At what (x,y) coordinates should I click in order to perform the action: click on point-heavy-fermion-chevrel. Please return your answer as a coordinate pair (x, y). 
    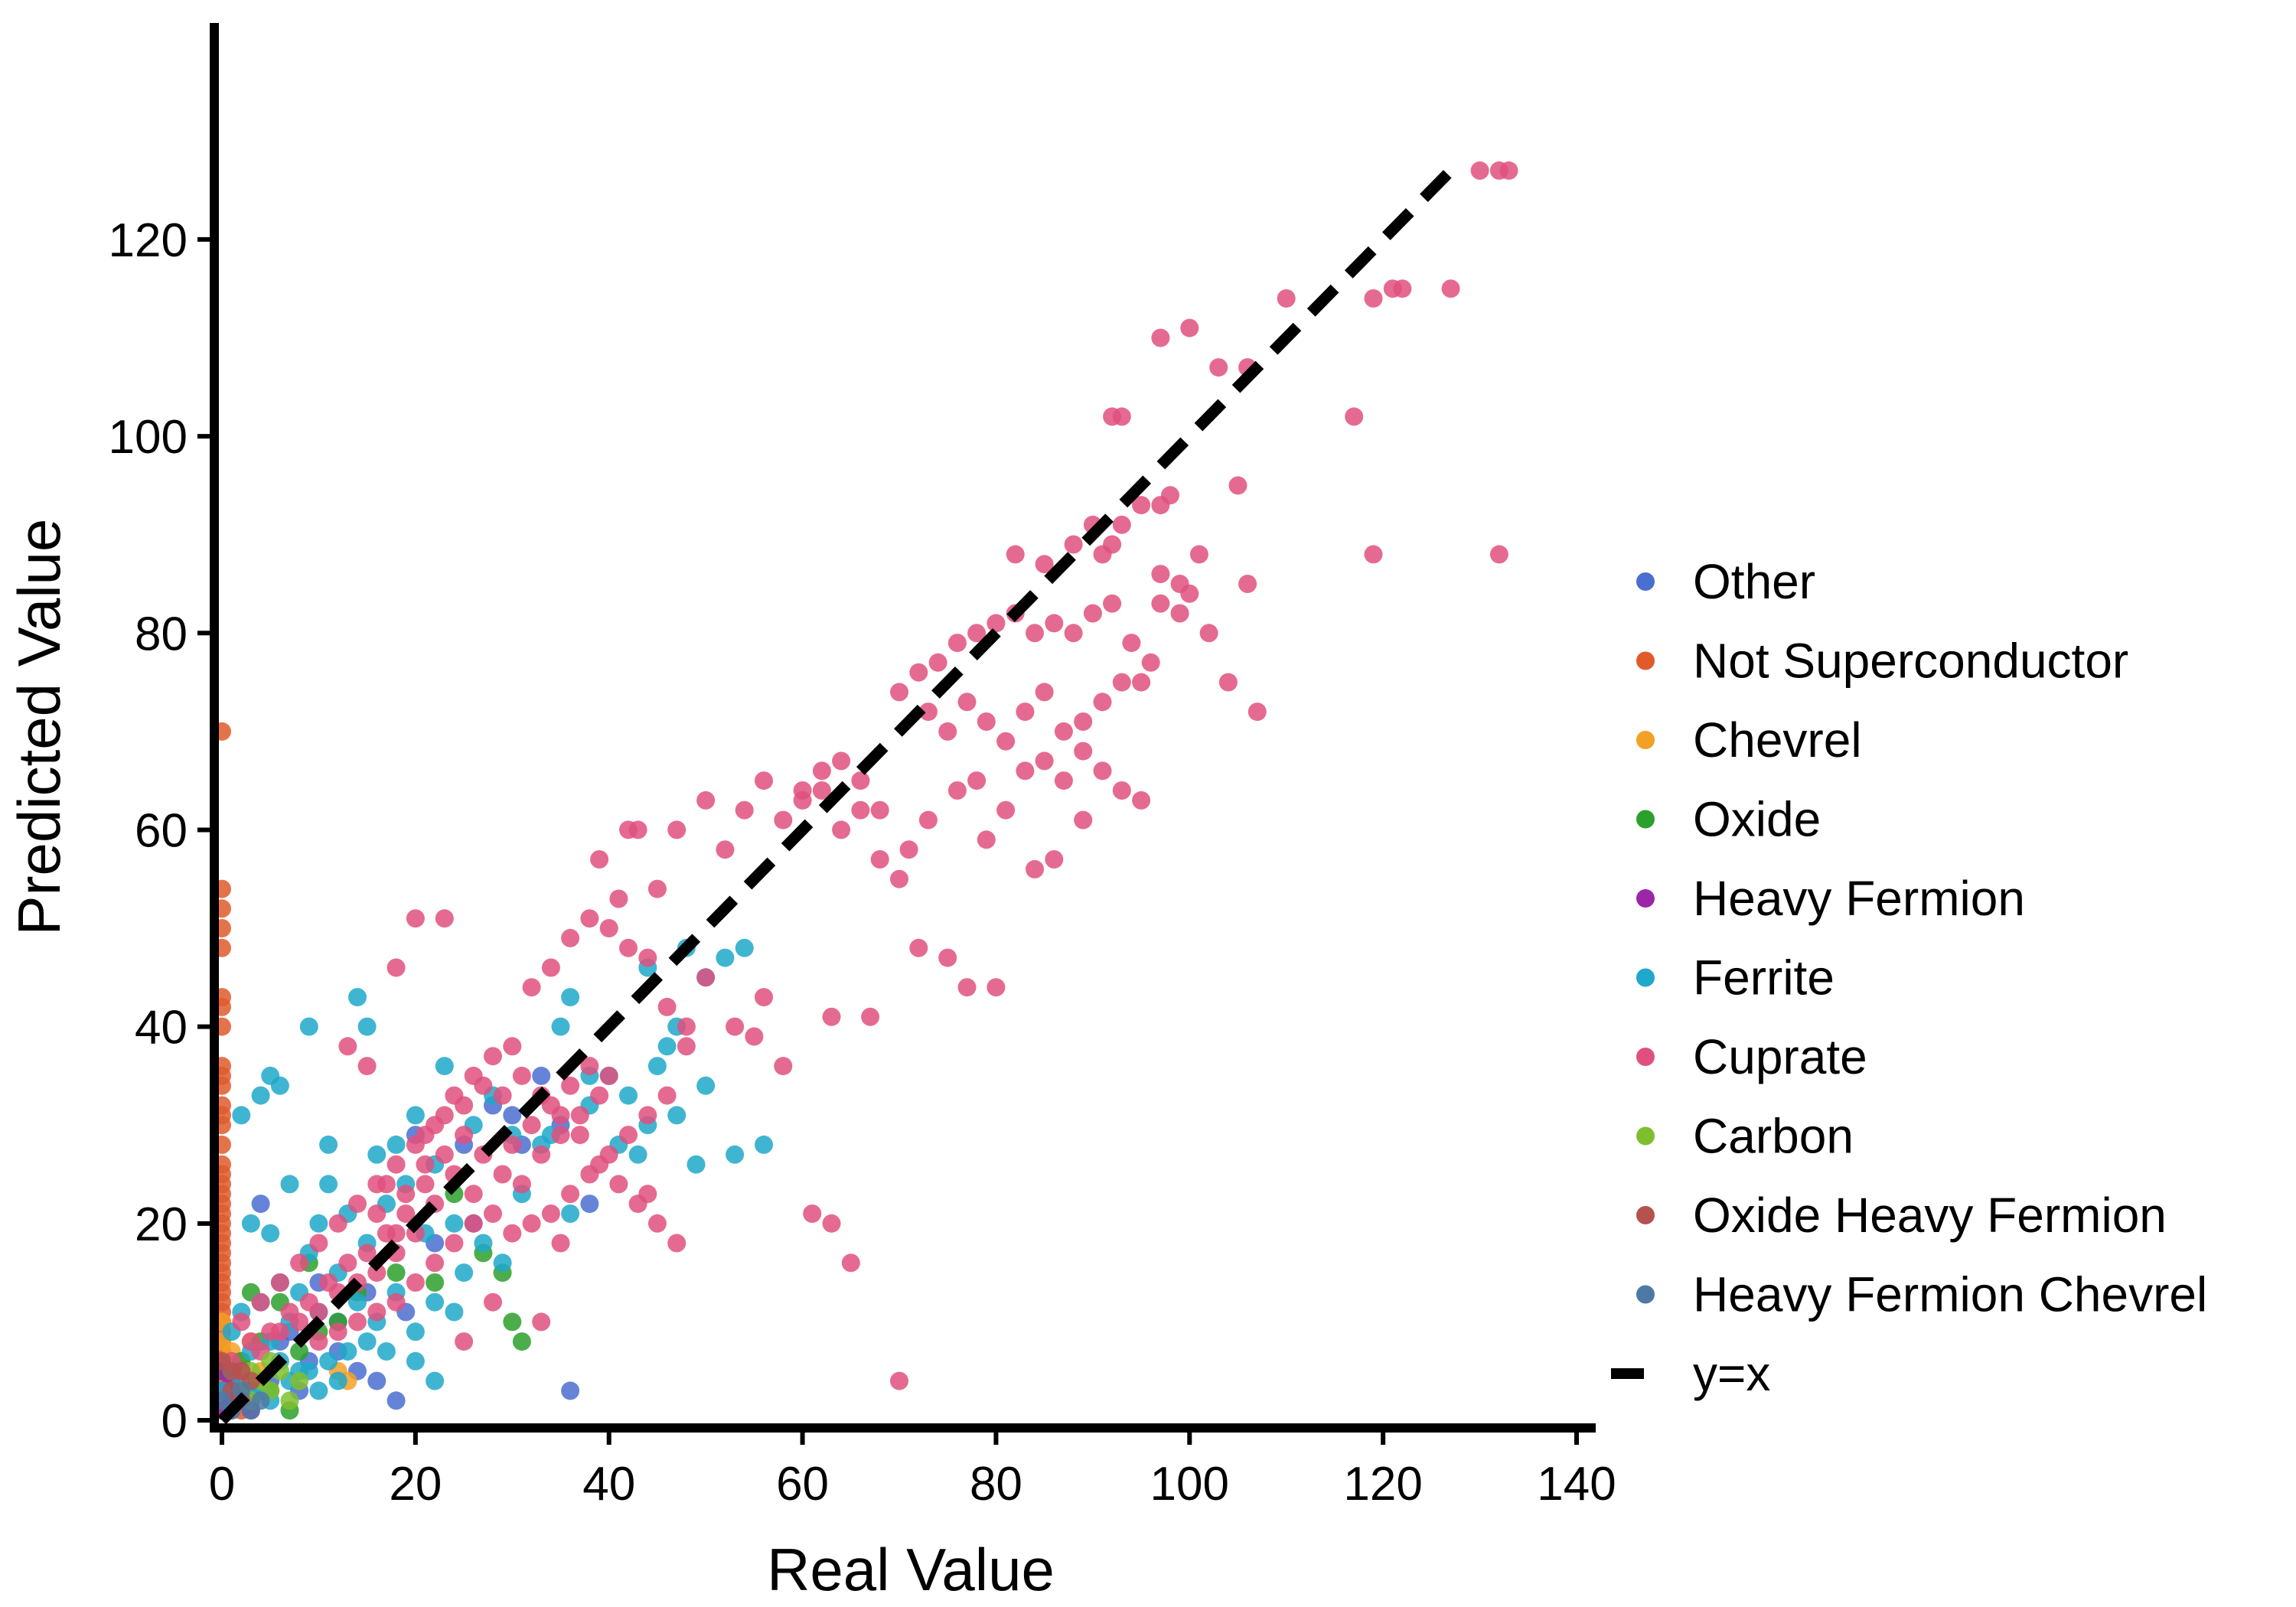
    Looking at the image, I should click on (241, 1390).